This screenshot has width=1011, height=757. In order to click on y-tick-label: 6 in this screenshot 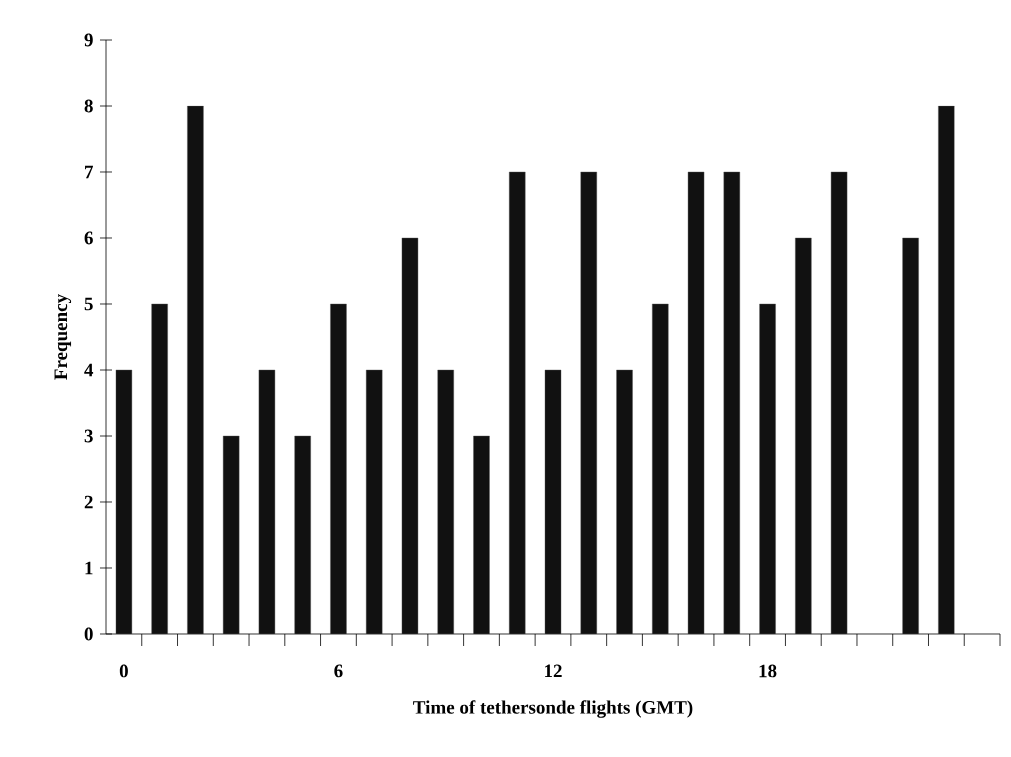, I will do `click(88, 238)`.